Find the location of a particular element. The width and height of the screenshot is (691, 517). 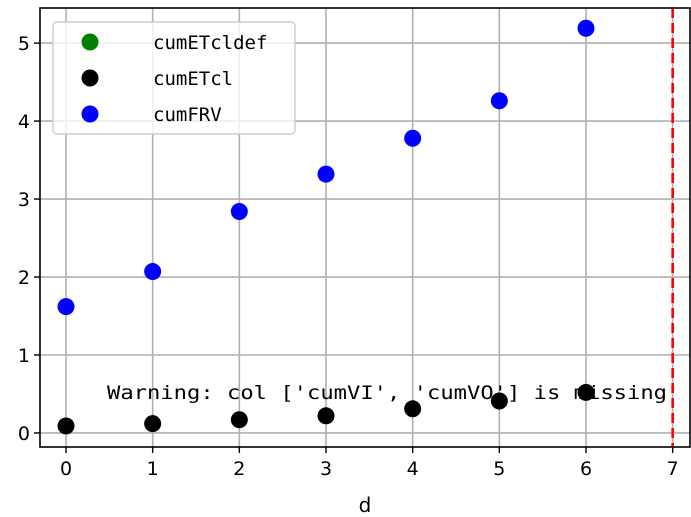

y-tick-label: 3 is located at coordinates (24, 200).